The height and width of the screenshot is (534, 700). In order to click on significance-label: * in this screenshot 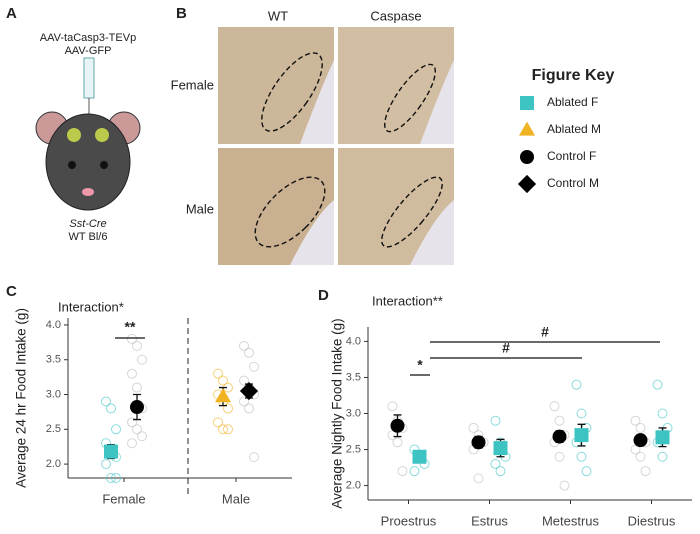, I will do `click(420, 365)`.